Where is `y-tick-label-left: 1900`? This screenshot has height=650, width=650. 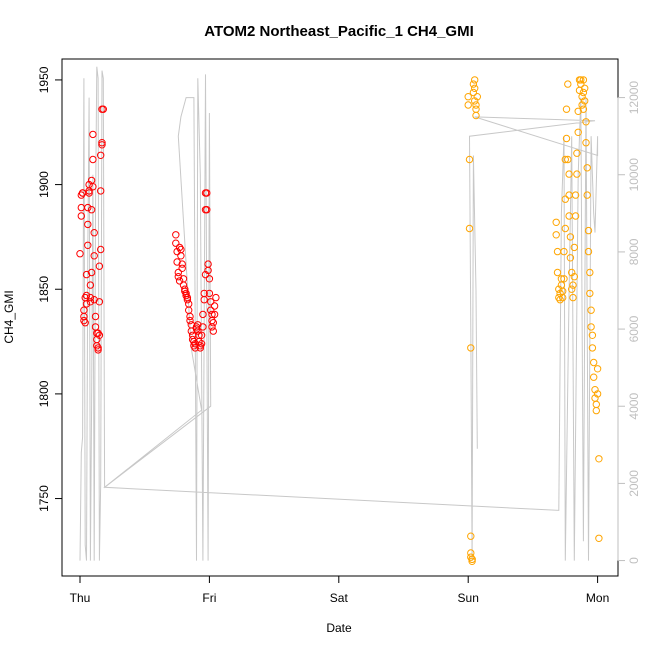 y-tick-label-left: 1900 is located at coordinates (44, 184).